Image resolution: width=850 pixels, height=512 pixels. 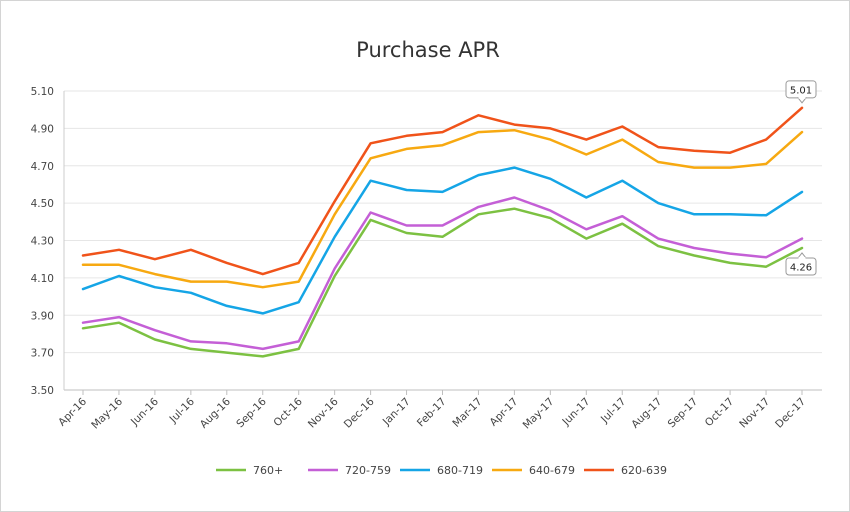 What do you see at coordinates (467, 413) in the screenshot?
I see `x-tick-label: Mar-17` at bounding box center [467, 413].